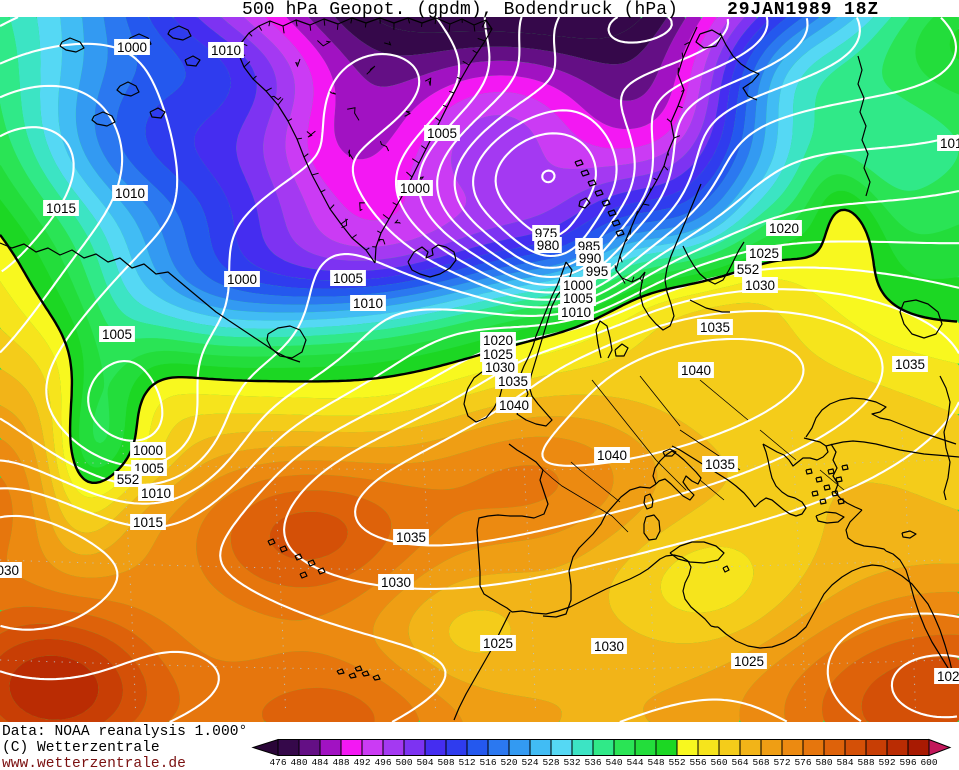 The height and width of the screenshot is (770, 959). I want to click on svg-text: 576, so click(802, 762).